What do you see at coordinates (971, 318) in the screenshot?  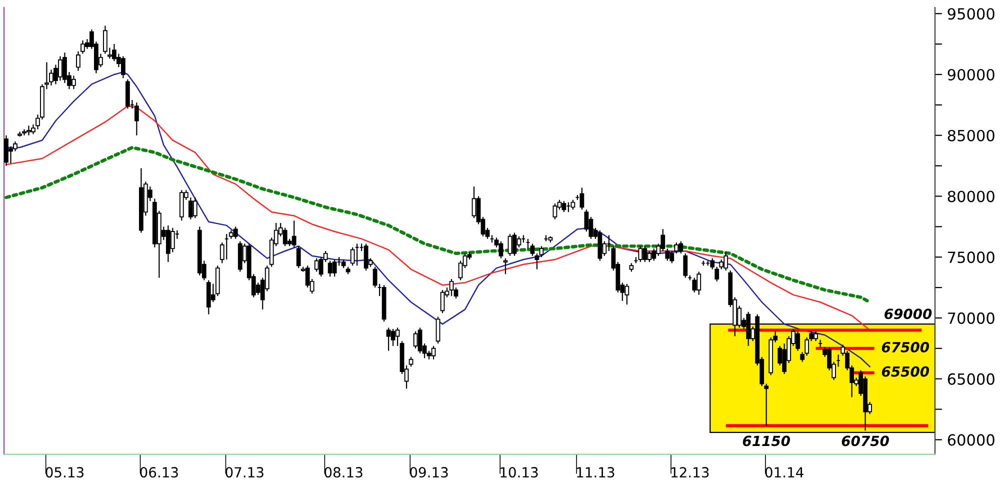 I see `y-tick-label: 70000` at bounding box center [971, 318].